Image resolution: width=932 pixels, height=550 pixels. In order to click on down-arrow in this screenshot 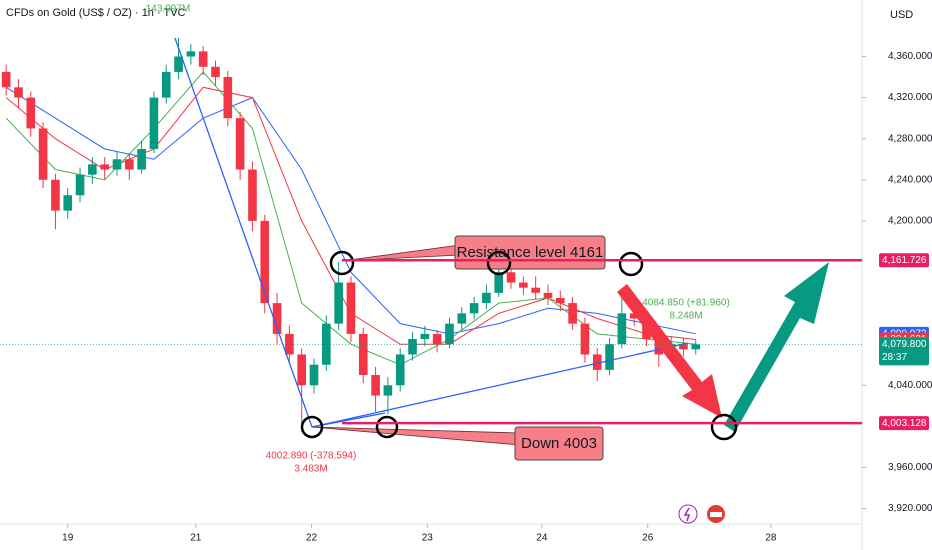, I will do `click(669, 351)`.